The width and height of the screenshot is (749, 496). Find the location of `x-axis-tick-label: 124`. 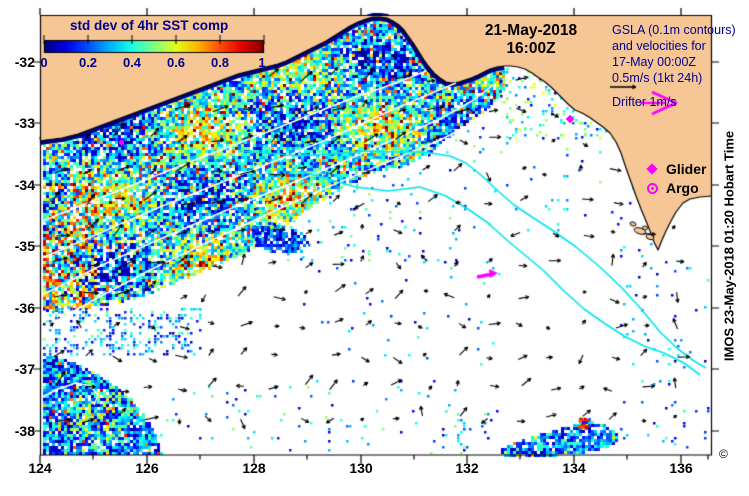

x-axis-tick-label: 124 is located at coordinates (40, 468).